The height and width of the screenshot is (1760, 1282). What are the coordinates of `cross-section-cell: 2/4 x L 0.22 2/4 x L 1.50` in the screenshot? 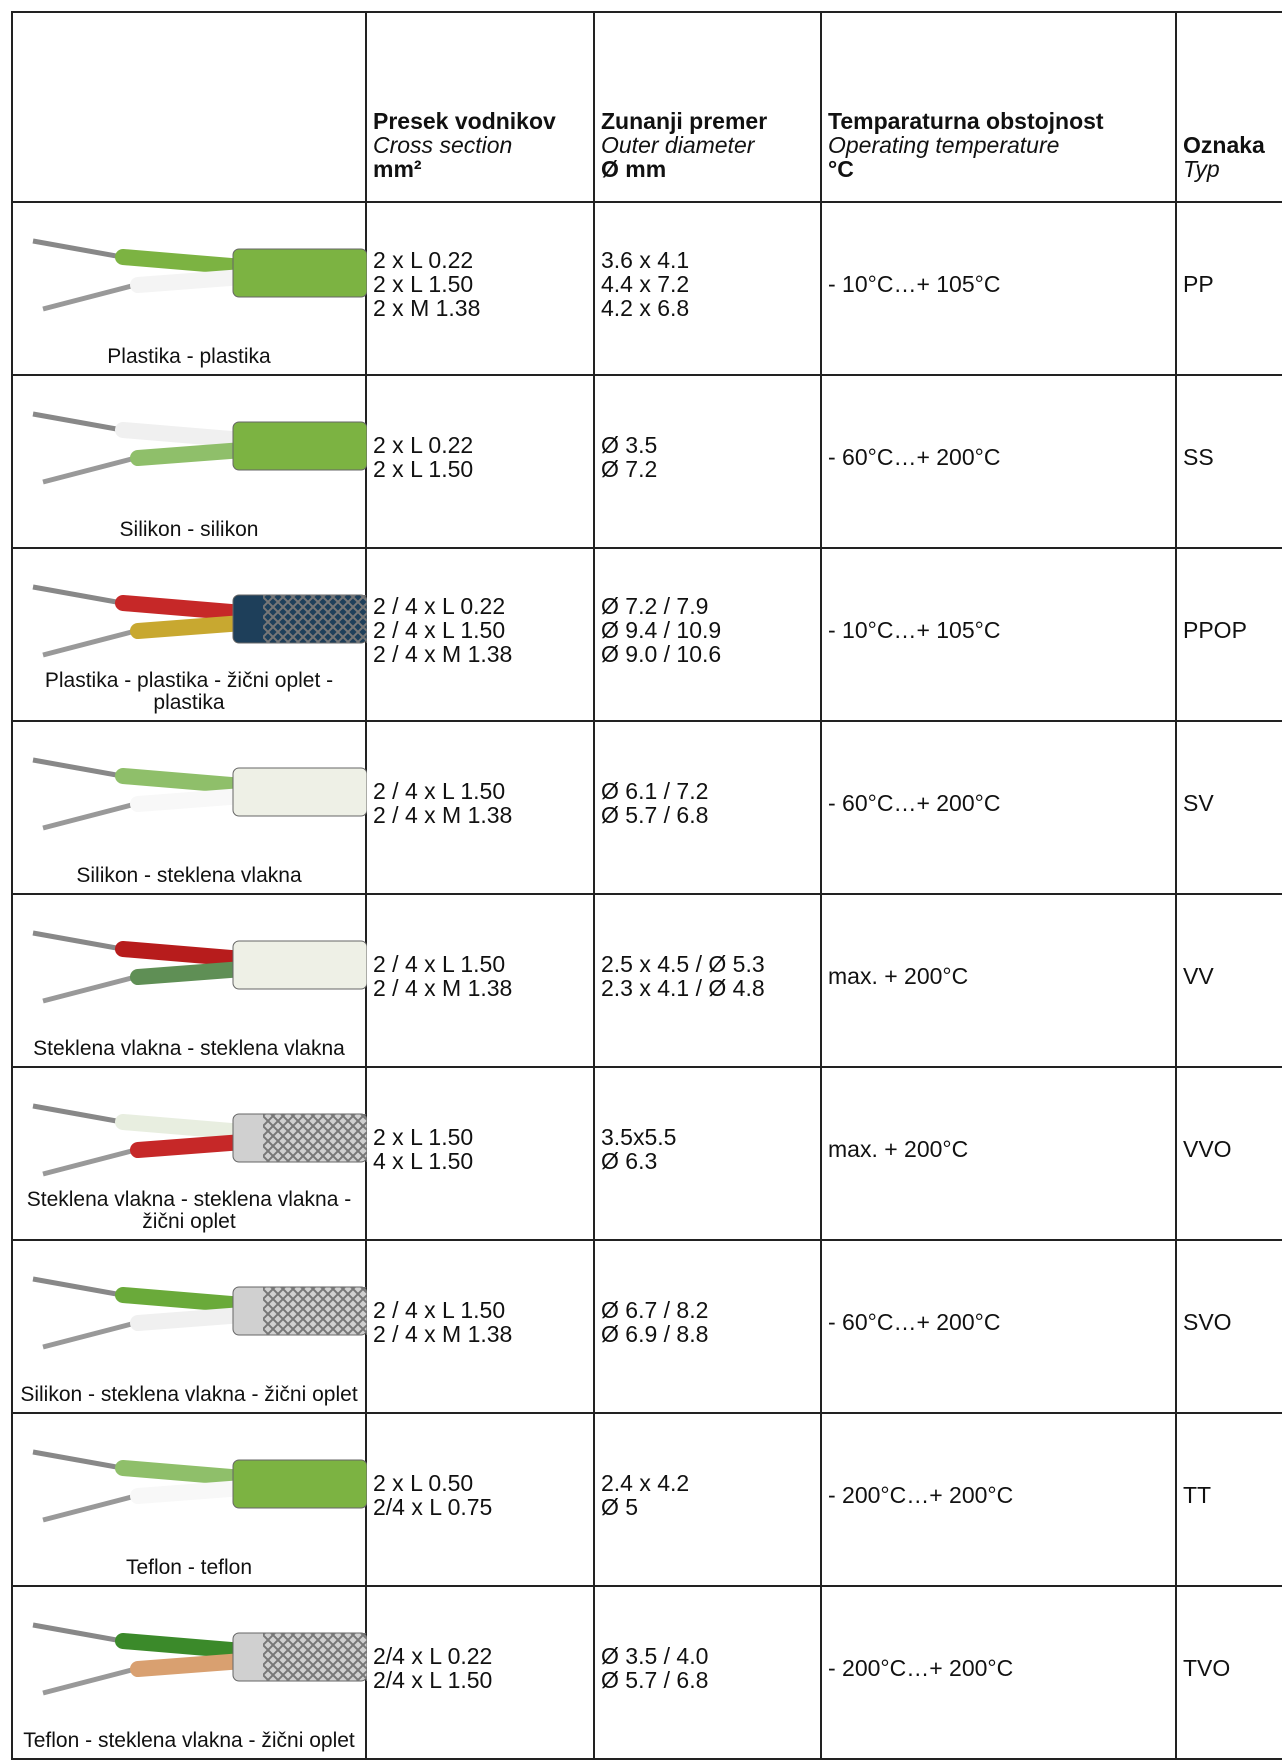 It's located at (480, 1672).